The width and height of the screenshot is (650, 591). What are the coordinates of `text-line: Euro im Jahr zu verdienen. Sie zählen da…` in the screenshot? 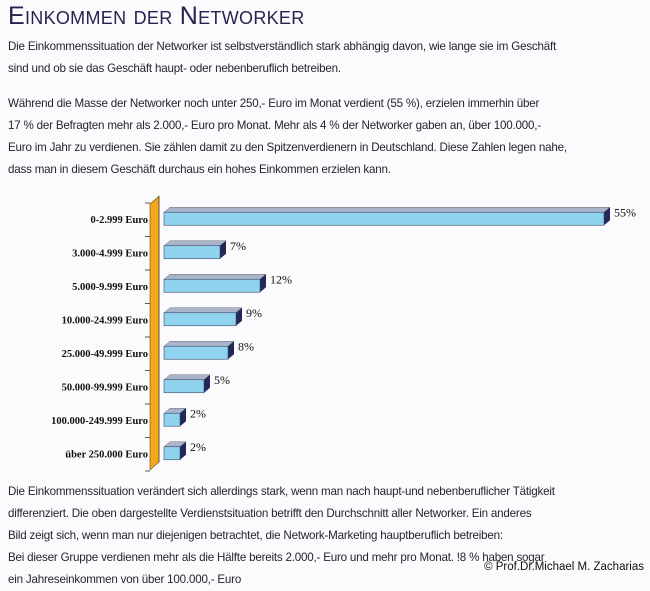 It's located at (287, 147).